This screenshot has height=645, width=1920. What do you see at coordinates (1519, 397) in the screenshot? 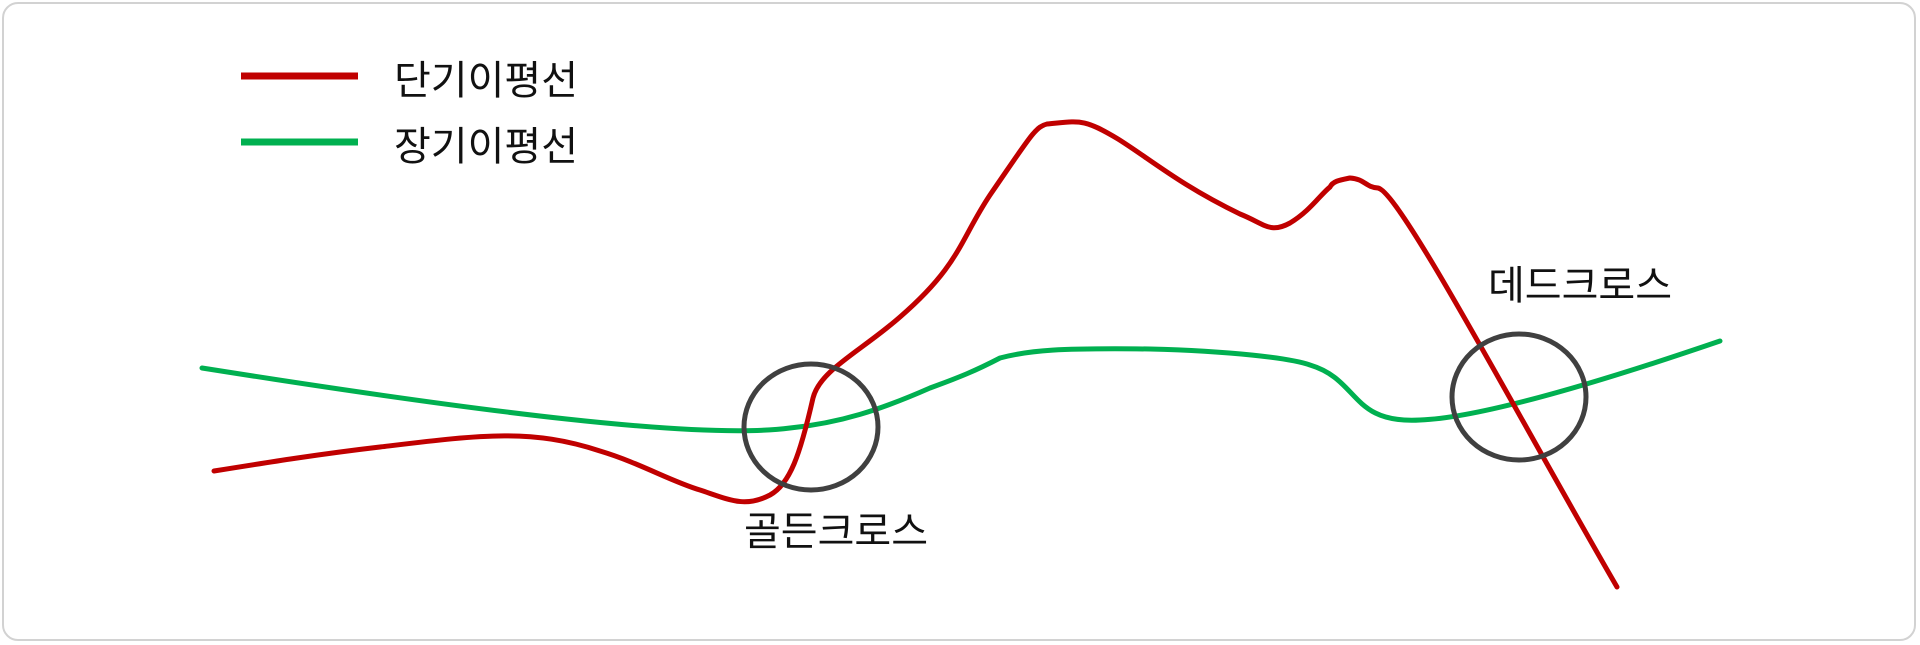
I see `dead-cross-marker` at bounding box center [1519, 397].